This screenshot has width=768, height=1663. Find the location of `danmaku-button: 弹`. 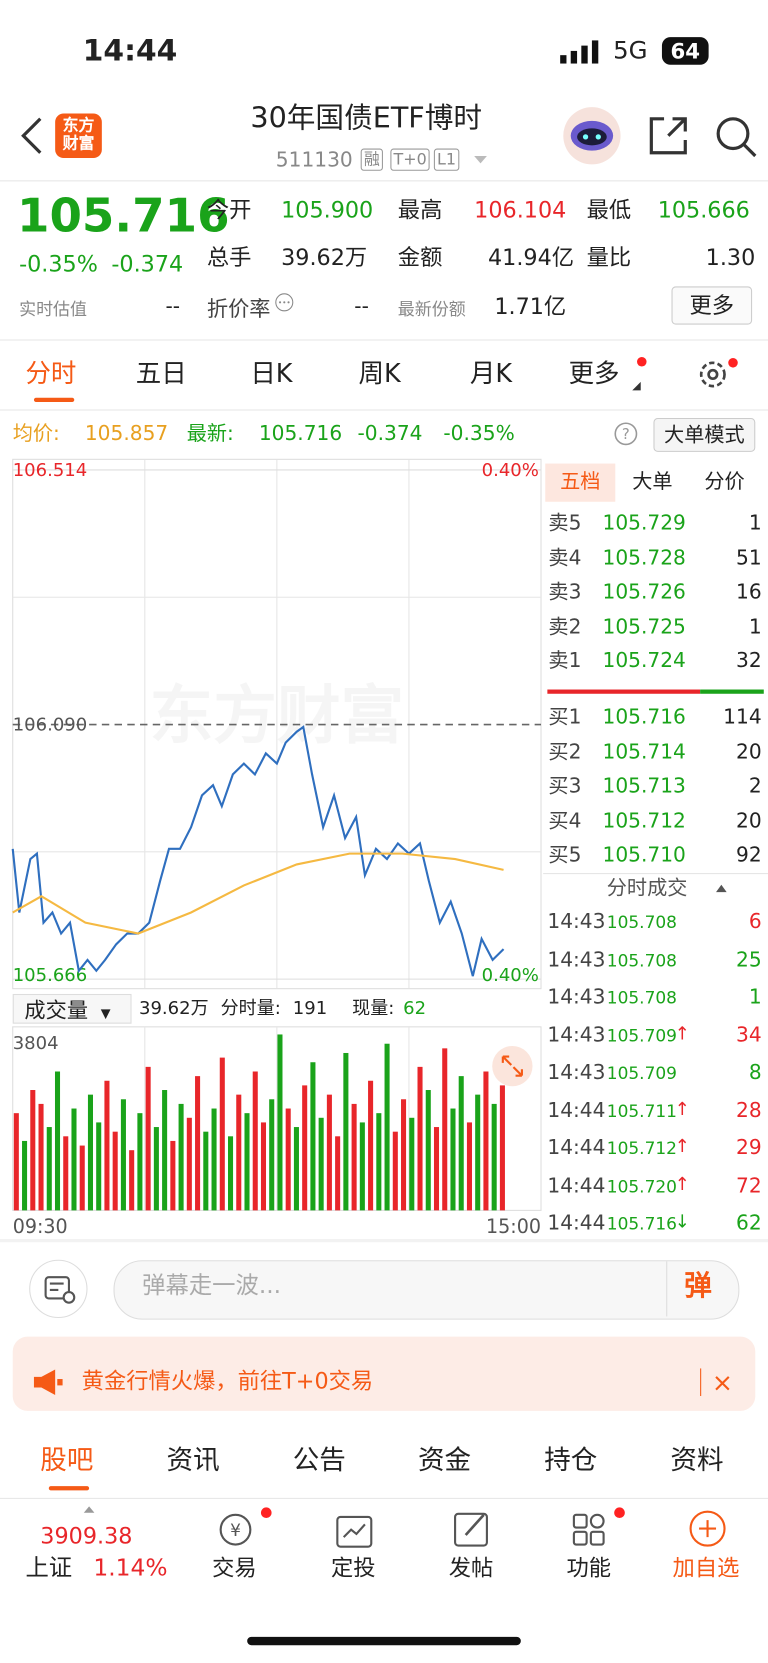

danmaku-button: 弹 is located at coordinates (698, 1286).